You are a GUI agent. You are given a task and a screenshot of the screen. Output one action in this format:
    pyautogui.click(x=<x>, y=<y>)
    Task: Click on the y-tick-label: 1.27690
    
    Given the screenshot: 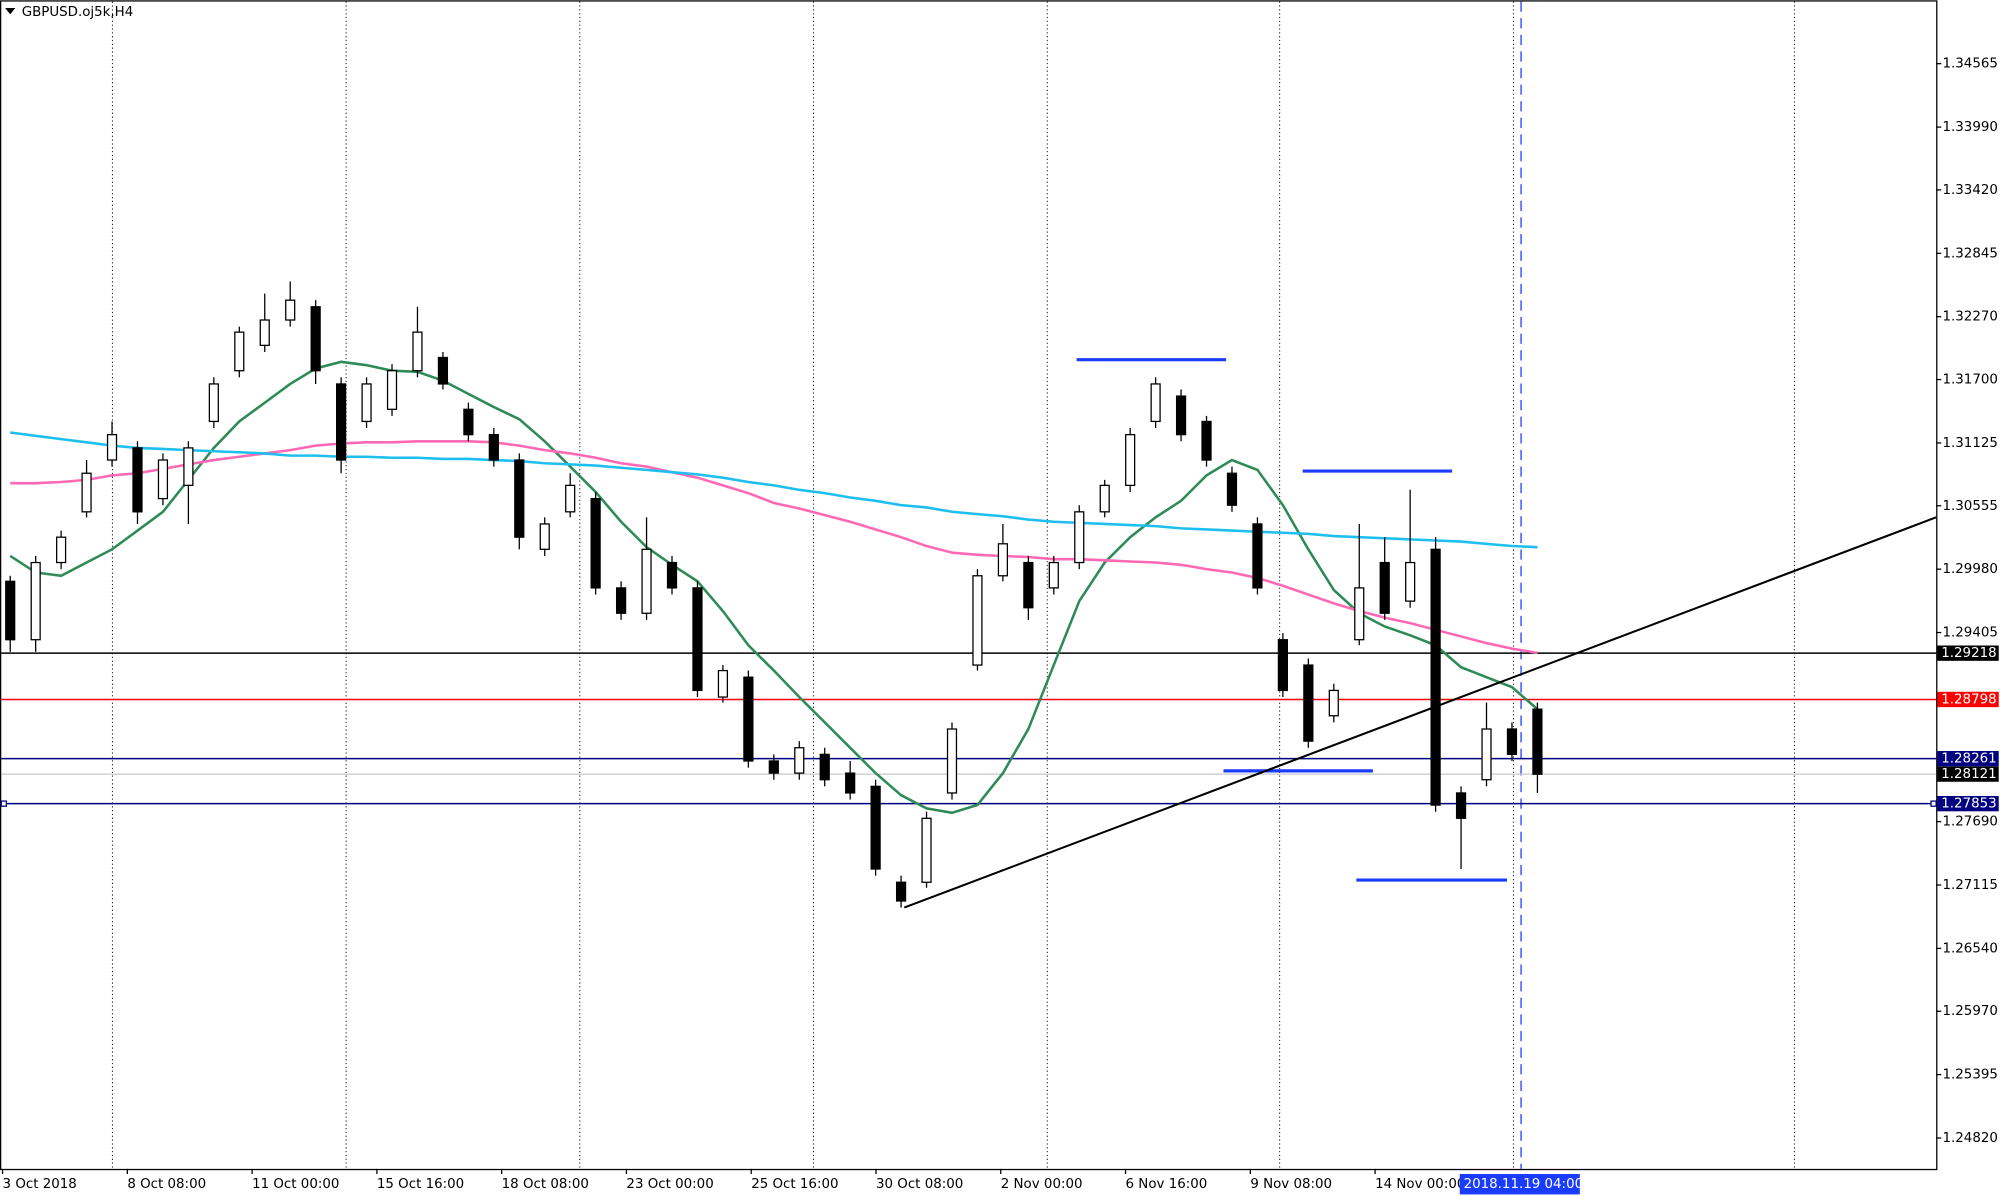 What is the action you would take?
    pyautogui.click(x=1970, y=822)
    